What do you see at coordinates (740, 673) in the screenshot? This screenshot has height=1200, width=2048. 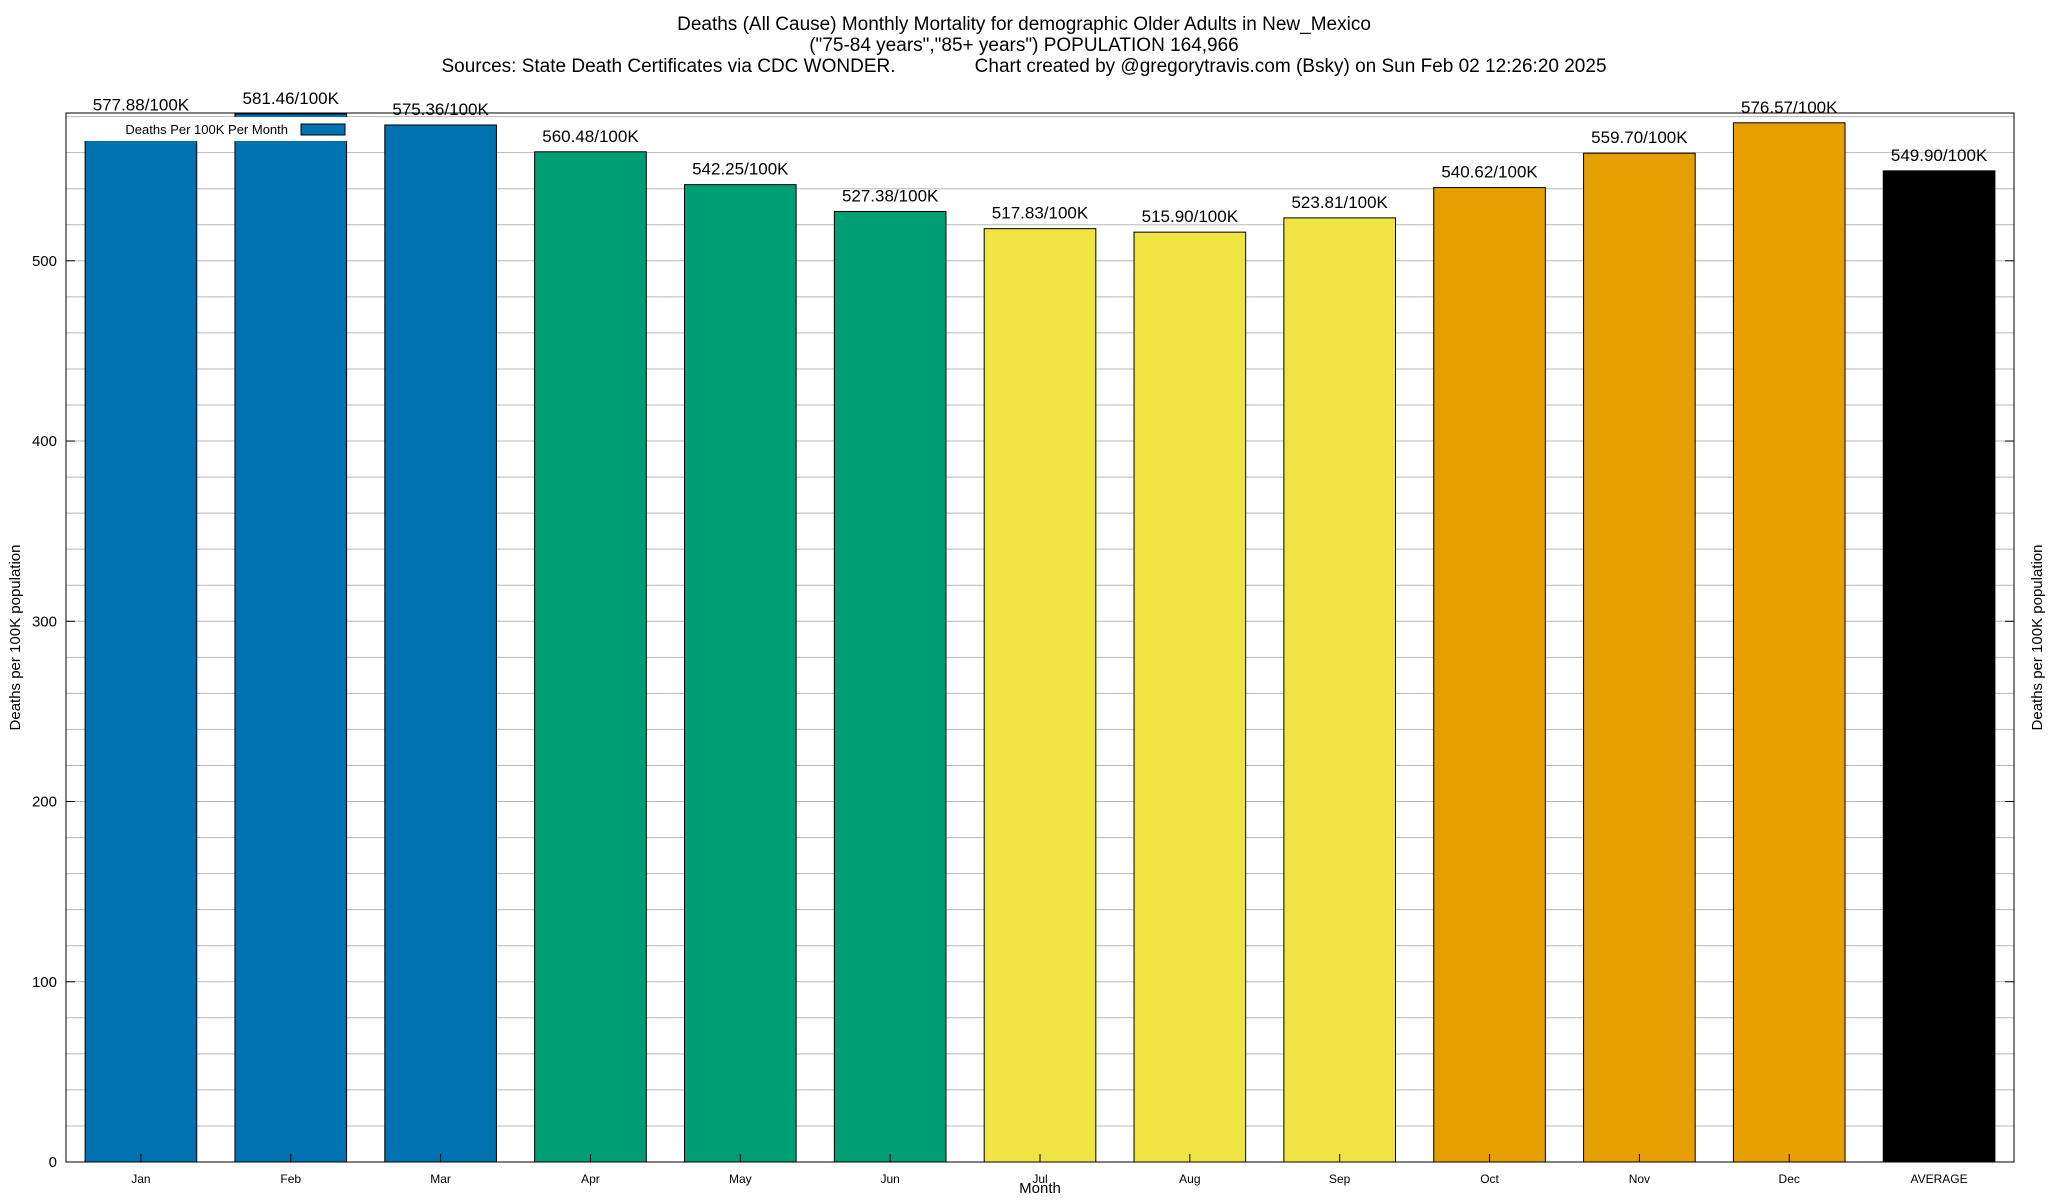 I see `bar-may` at bounding box center [740, 673].